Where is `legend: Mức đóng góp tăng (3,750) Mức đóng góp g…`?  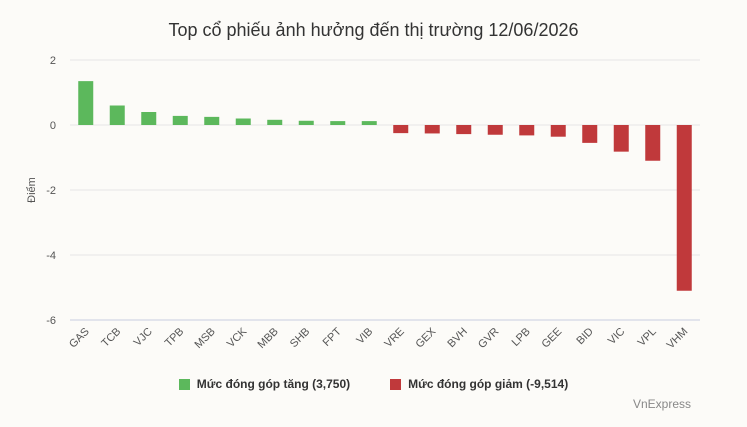 legend: Mức đóng góp tăng (3,750) Mức đóng góp g… is located at coordinates (373, 384).